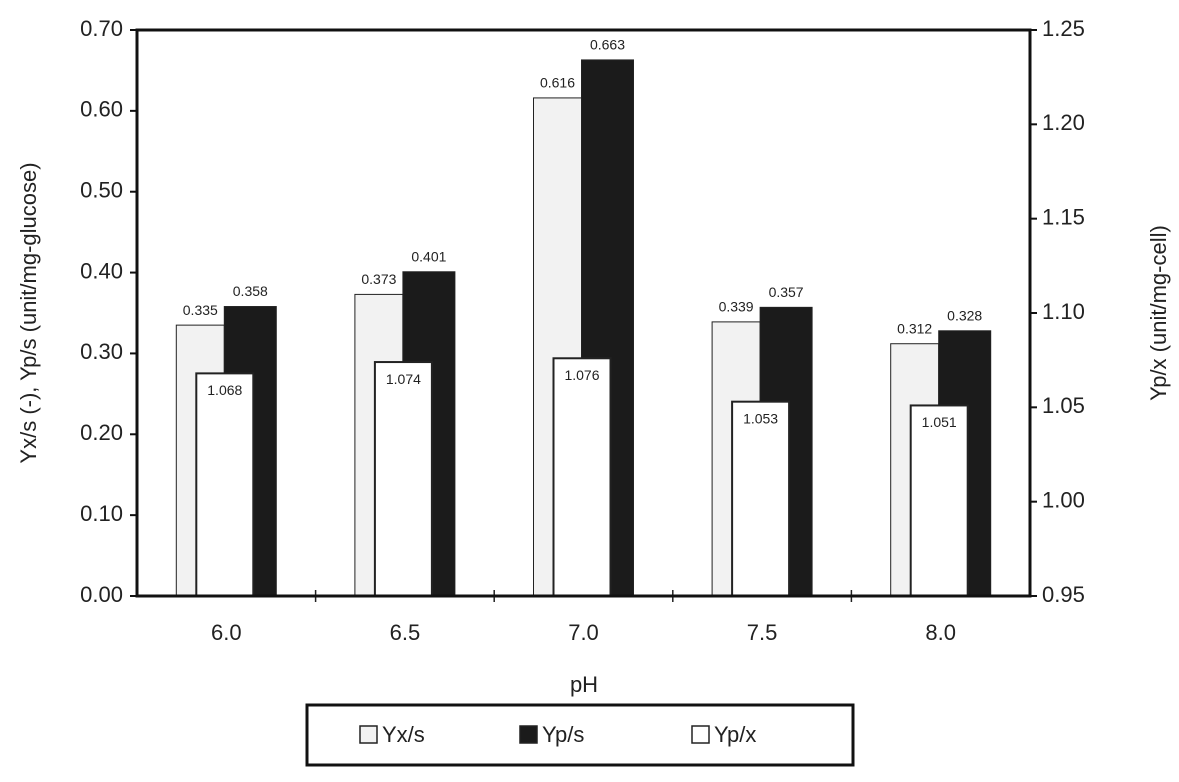  What do you see at coordinates (250, 291) in the screenshot?
I see `value-label: 0.358` at bounding box center [250, 291].